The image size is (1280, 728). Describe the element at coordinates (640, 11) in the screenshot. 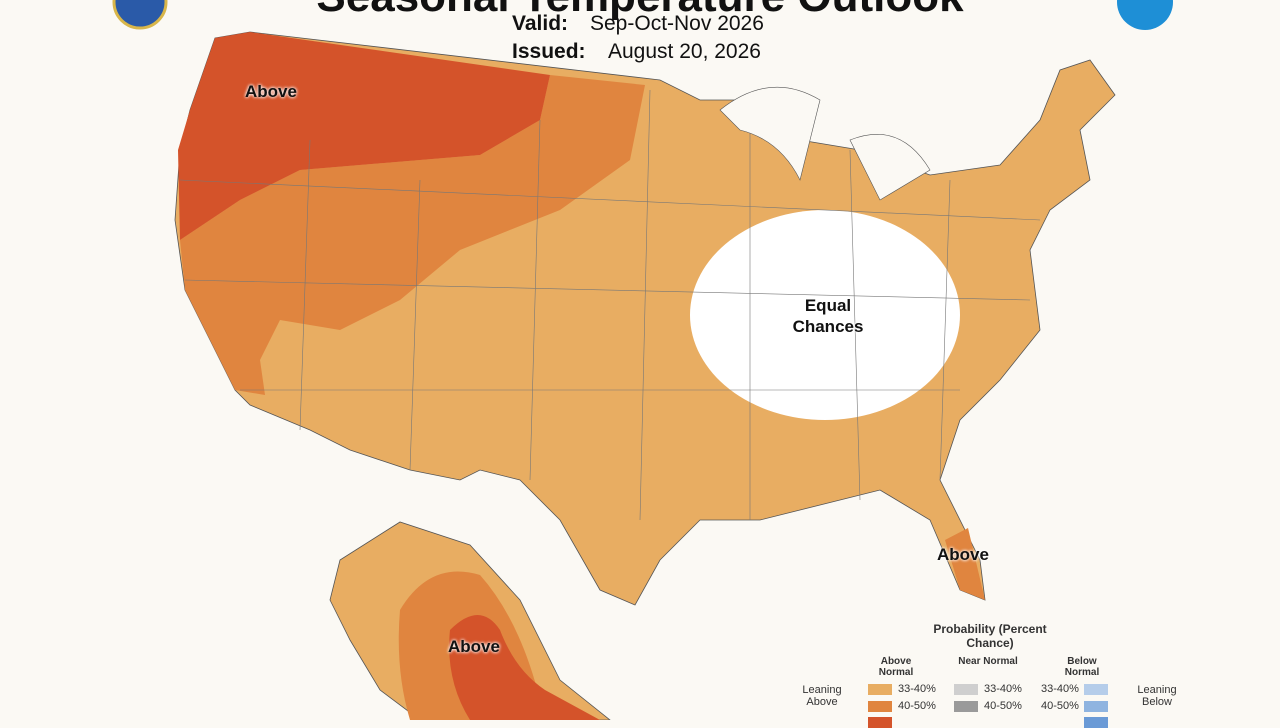

I see `title: Seasonal Temperature Outlook` at that location.